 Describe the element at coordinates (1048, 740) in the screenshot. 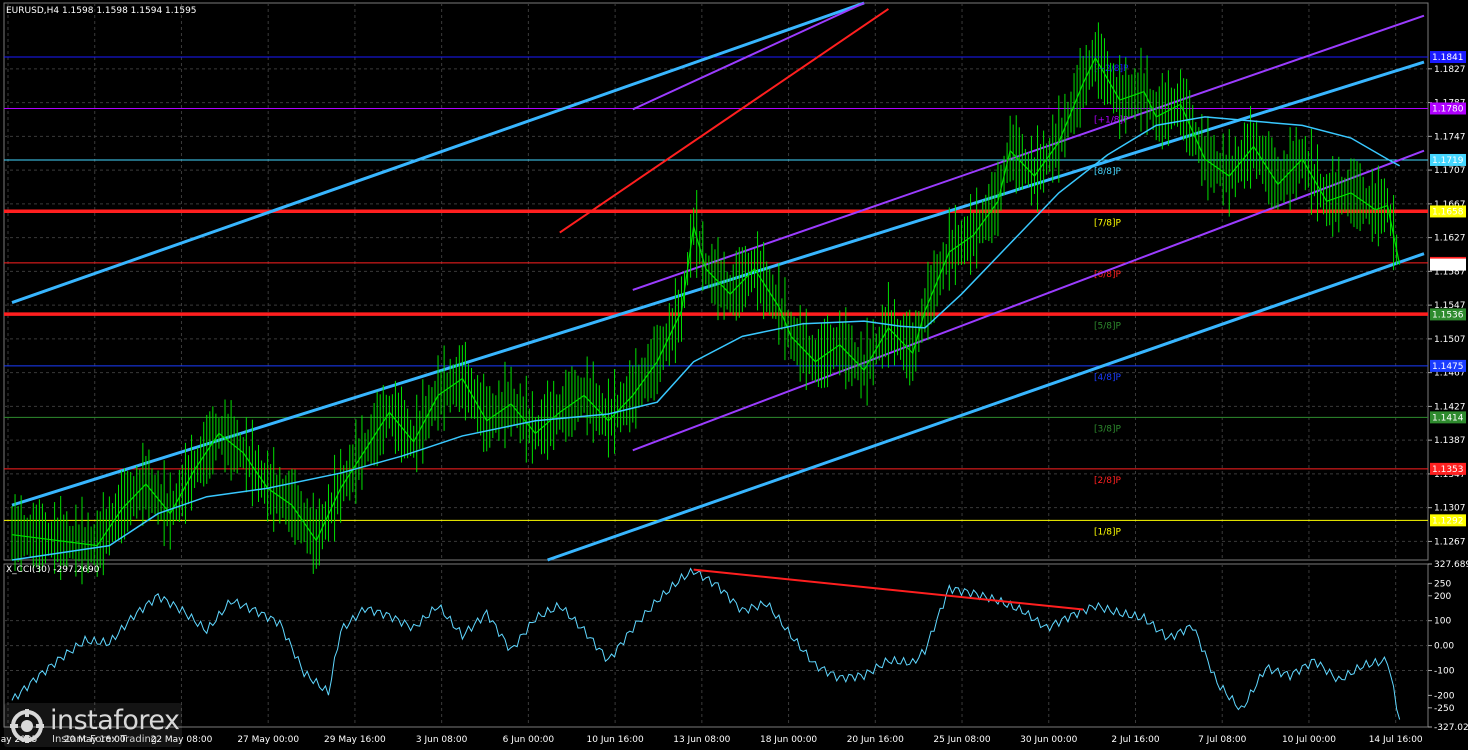

I see `time-tick-label: 30 Jun 00:00` at that location.